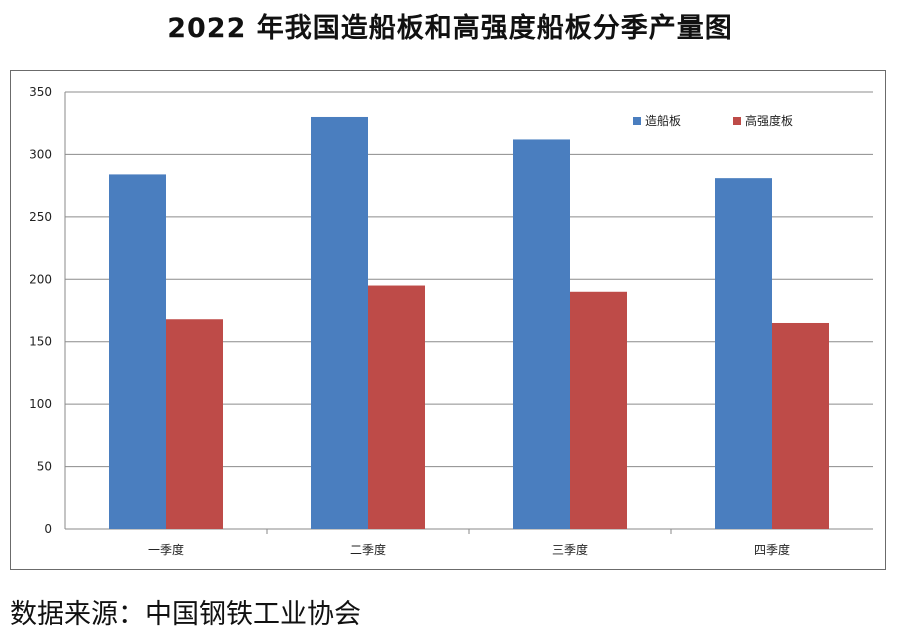 This screenshot has height=632, width=900. I want to click on y-tick-label: 150, so click(40, 342).